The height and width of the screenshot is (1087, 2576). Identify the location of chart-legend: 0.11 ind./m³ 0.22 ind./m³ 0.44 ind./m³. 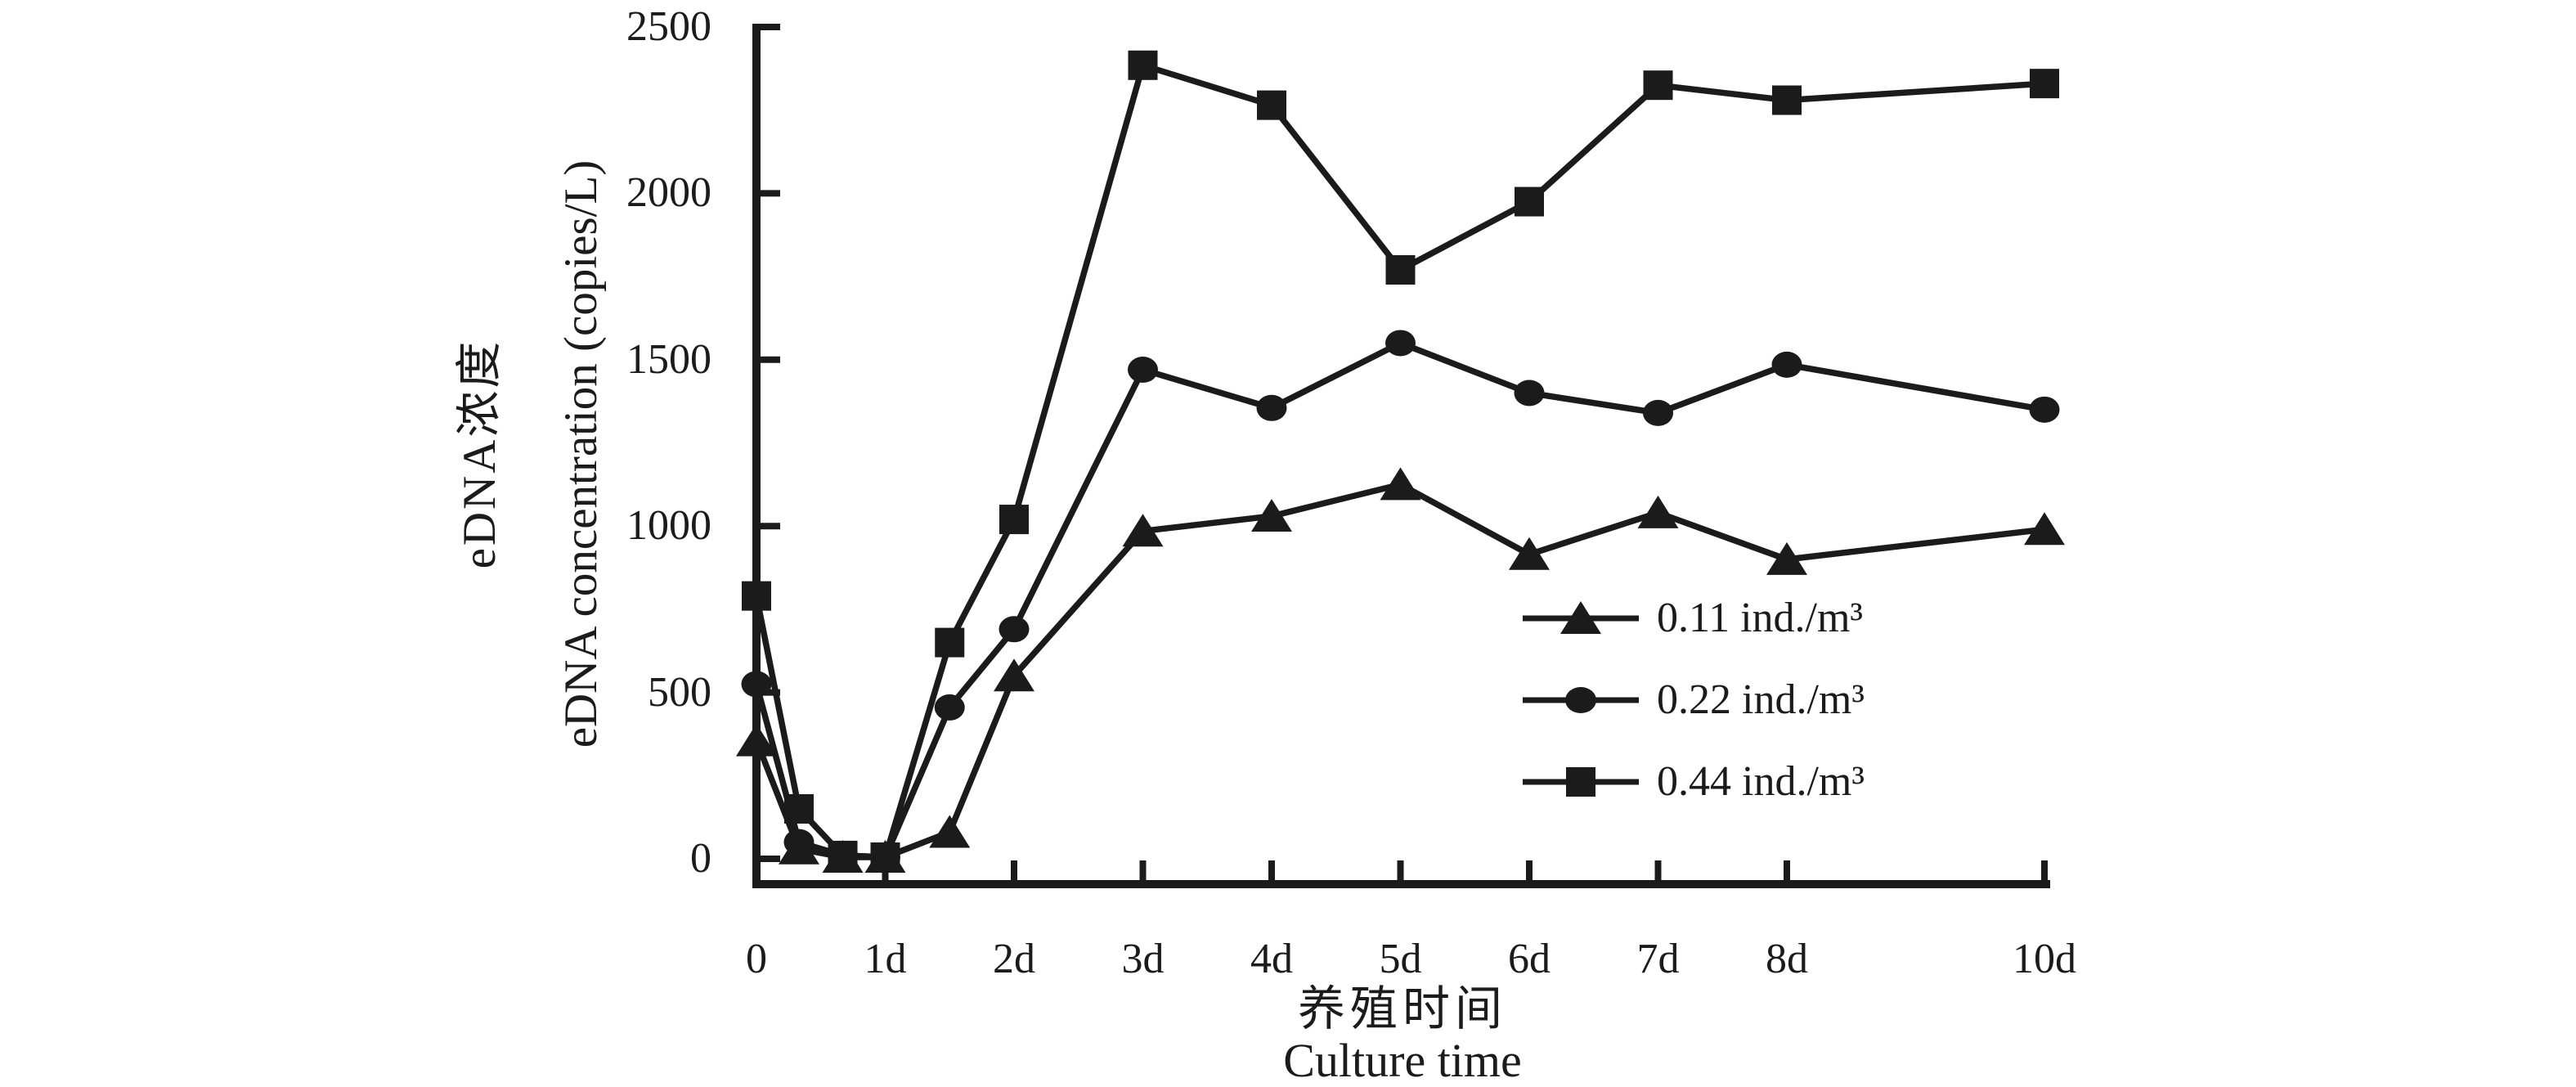
(1692, 700).